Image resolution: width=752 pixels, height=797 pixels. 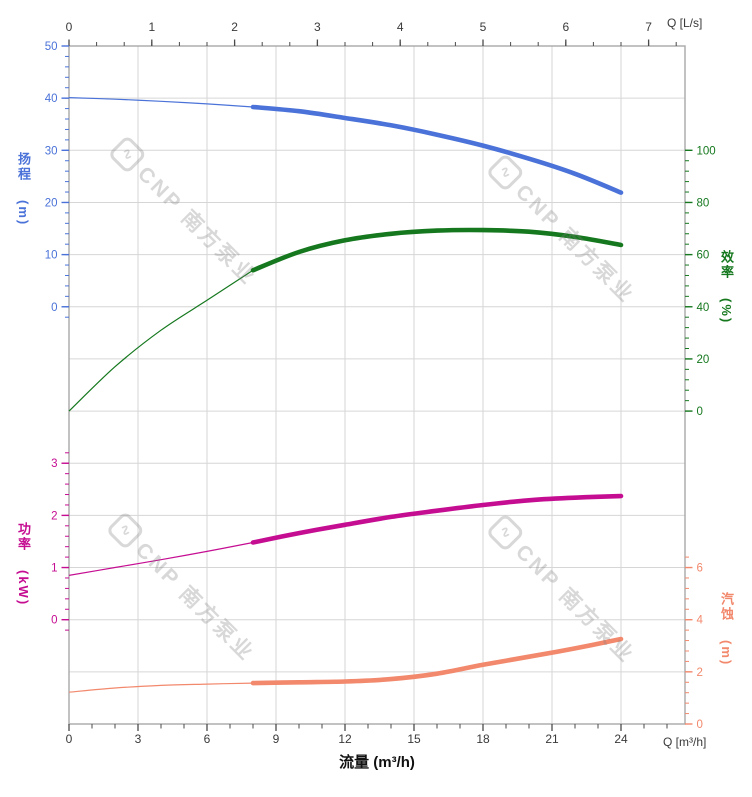 What do you see at coordinates (51, 99) in the screenshot?
I see `head-tick-label: 40` at bounding box center [51, 99].